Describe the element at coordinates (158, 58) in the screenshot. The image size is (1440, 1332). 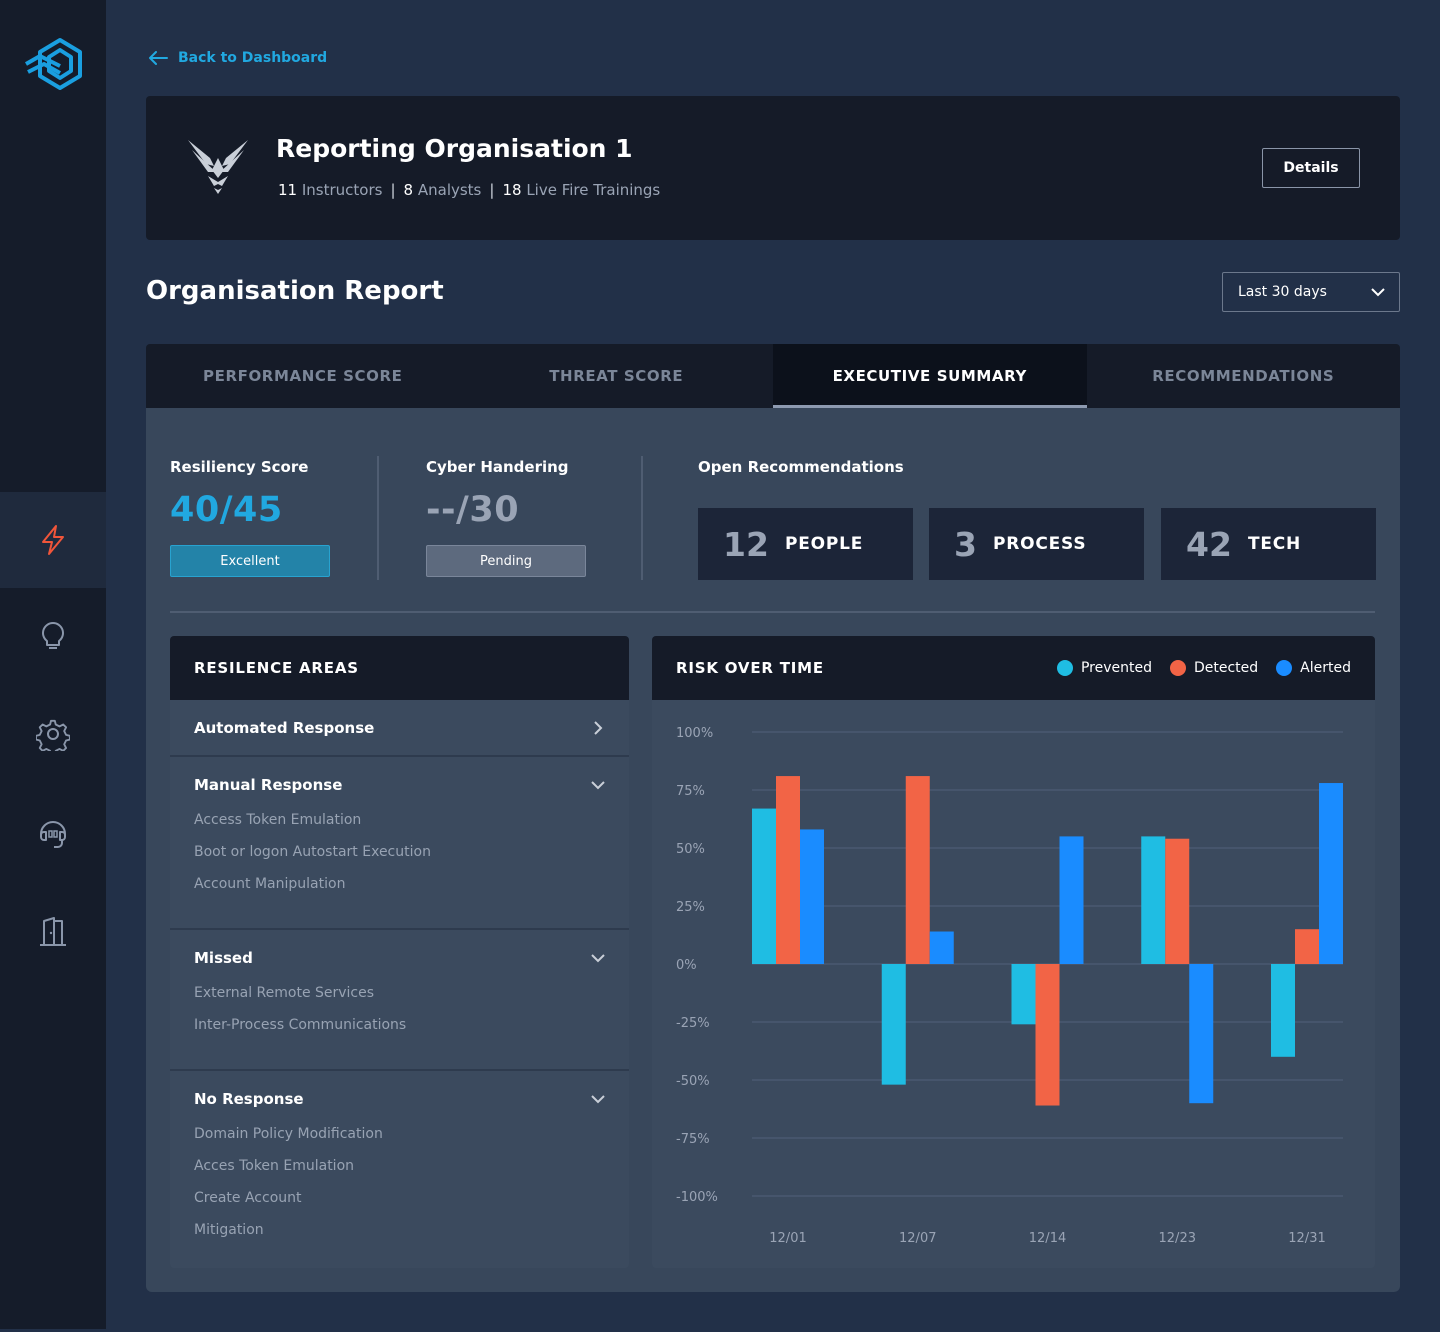
I see `arrow-left-icon` at that location.